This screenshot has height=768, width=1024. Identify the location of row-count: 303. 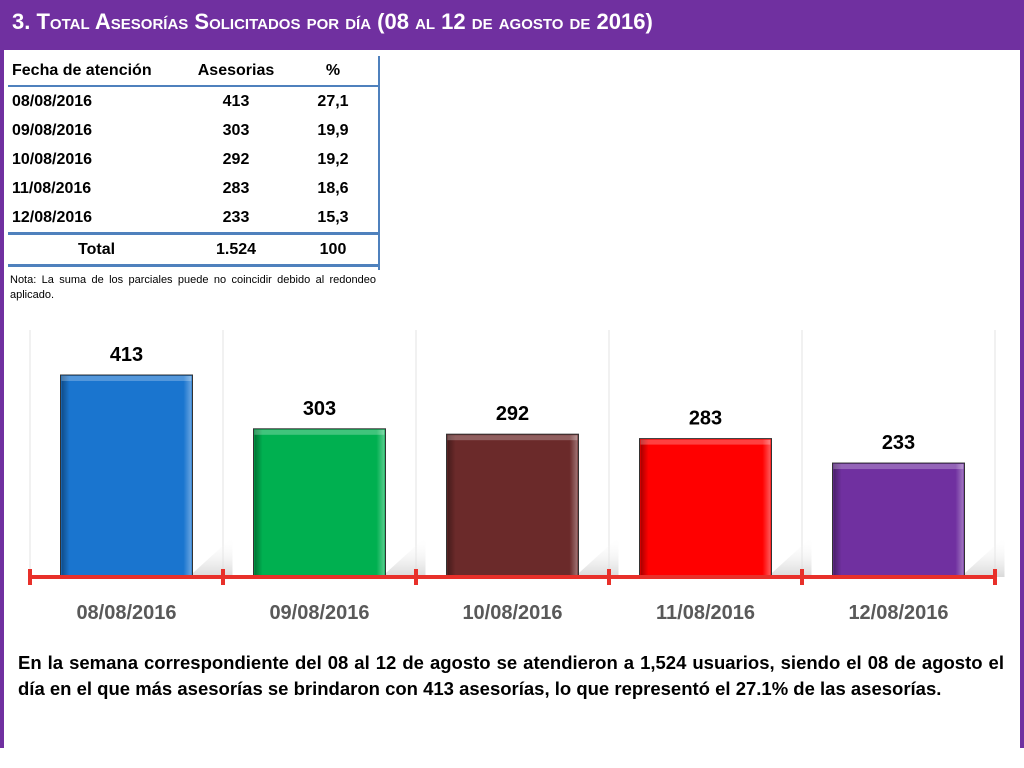
(236, 130).